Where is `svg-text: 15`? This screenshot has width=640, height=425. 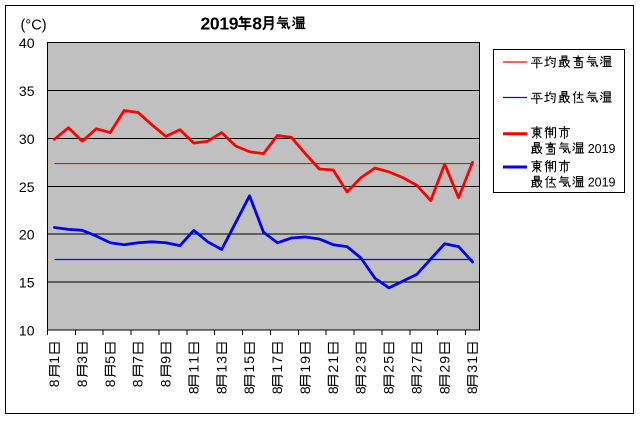
svg-text: 15 is located at coordinates (27, 283).